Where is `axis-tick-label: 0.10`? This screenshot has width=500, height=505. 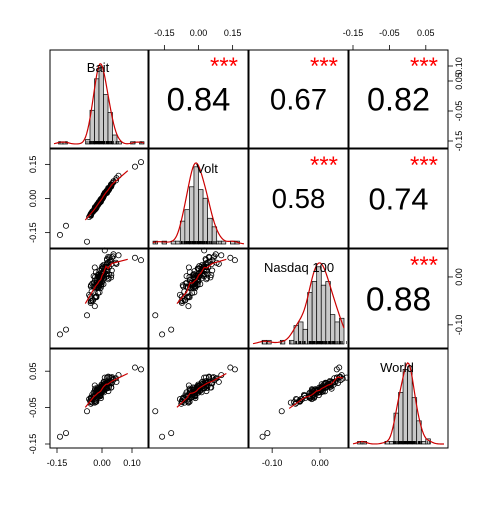
axis-tick-label: 0.10 is located at coordinates (132, 463).